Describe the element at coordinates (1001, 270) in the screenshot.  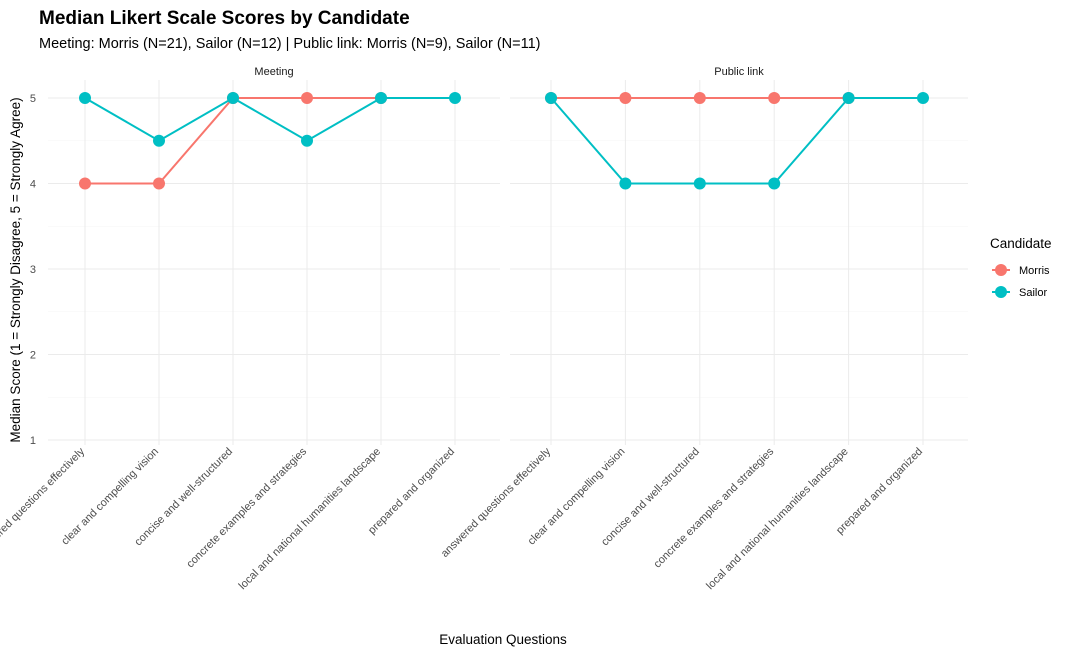
I see `legend-key-morris` at that location.